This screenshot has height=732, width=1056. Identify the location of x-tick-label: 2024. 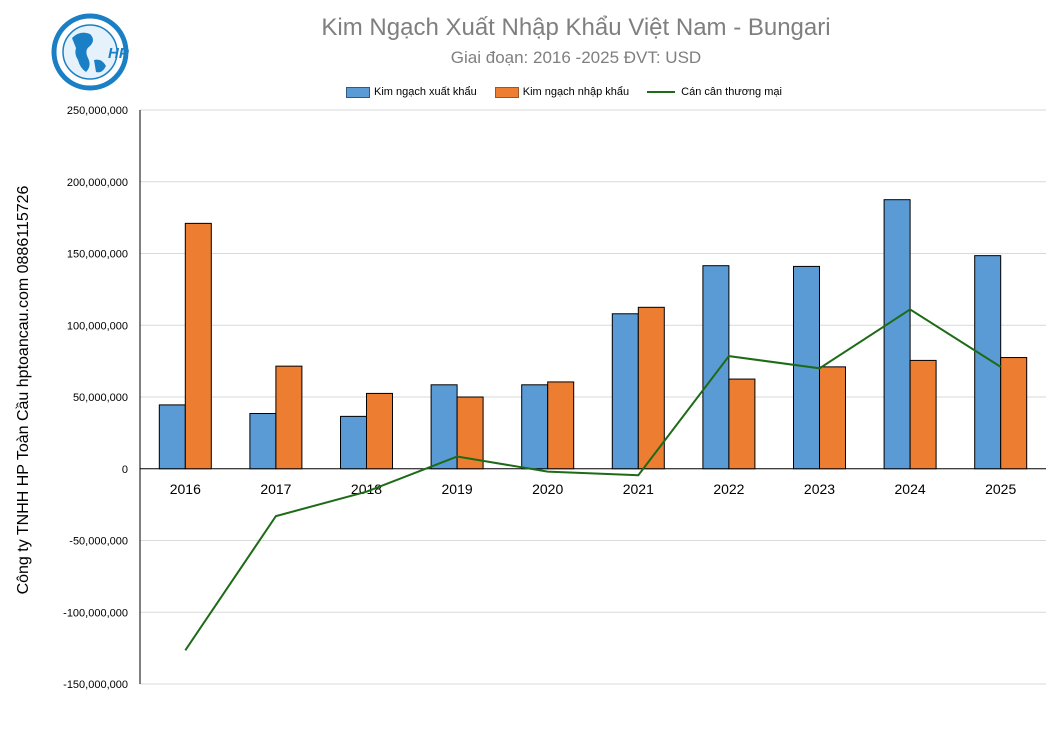
(910, 489).